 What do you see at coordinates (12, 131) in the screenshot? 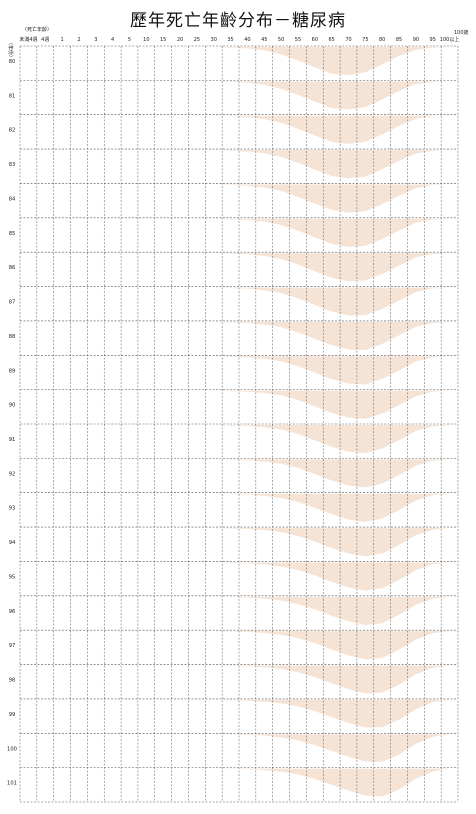
I see `year-label: 82` at bounding box center [12, 131].